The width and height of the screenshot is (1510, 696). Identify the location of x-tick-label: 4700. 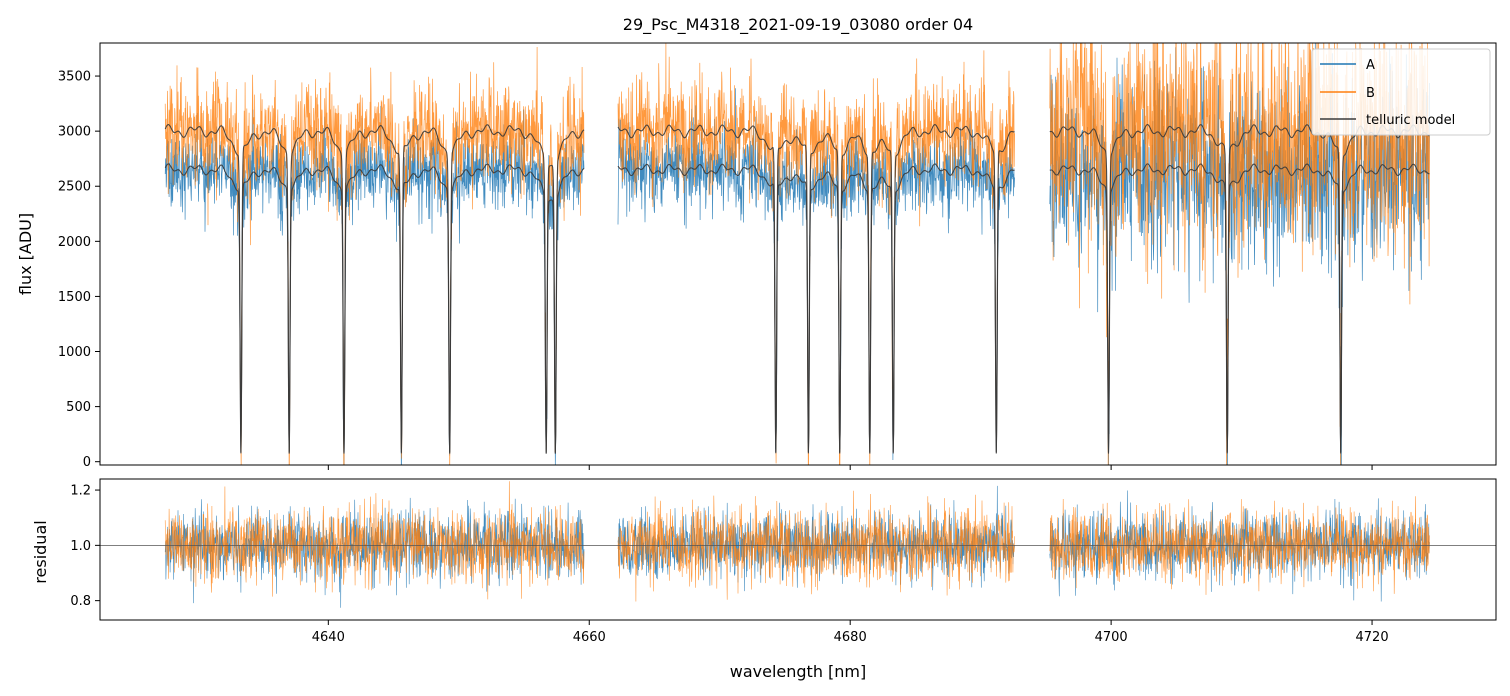
(1111, 637).